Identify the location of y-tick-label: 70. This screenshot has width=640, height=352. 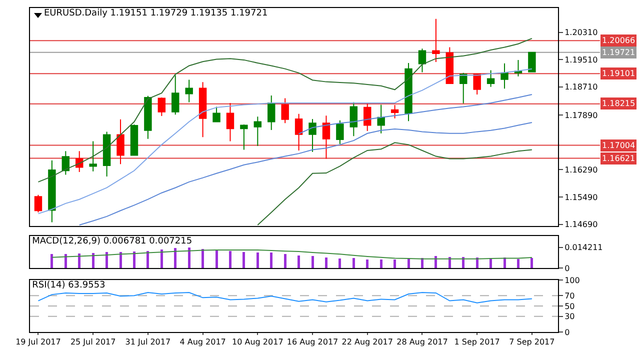
(569, 295).